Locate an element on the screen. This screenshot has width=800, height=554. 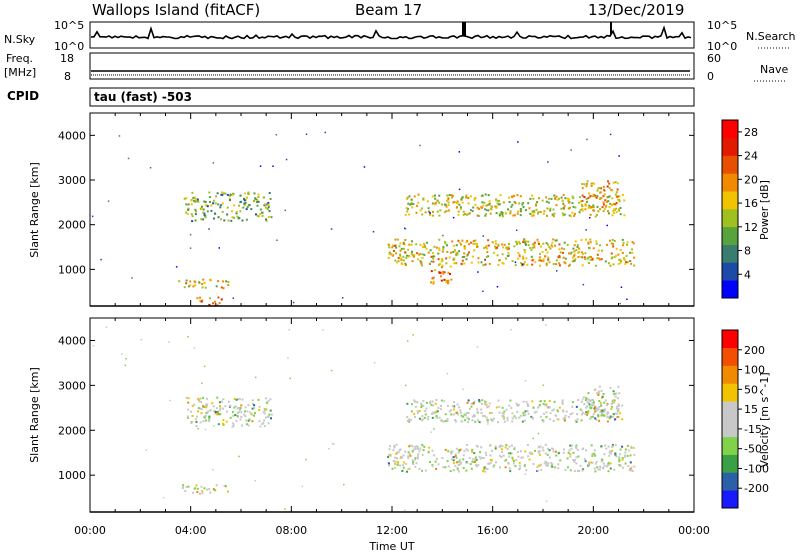
colorbar-tick-label: 50 is located at coordinates (751, 389).